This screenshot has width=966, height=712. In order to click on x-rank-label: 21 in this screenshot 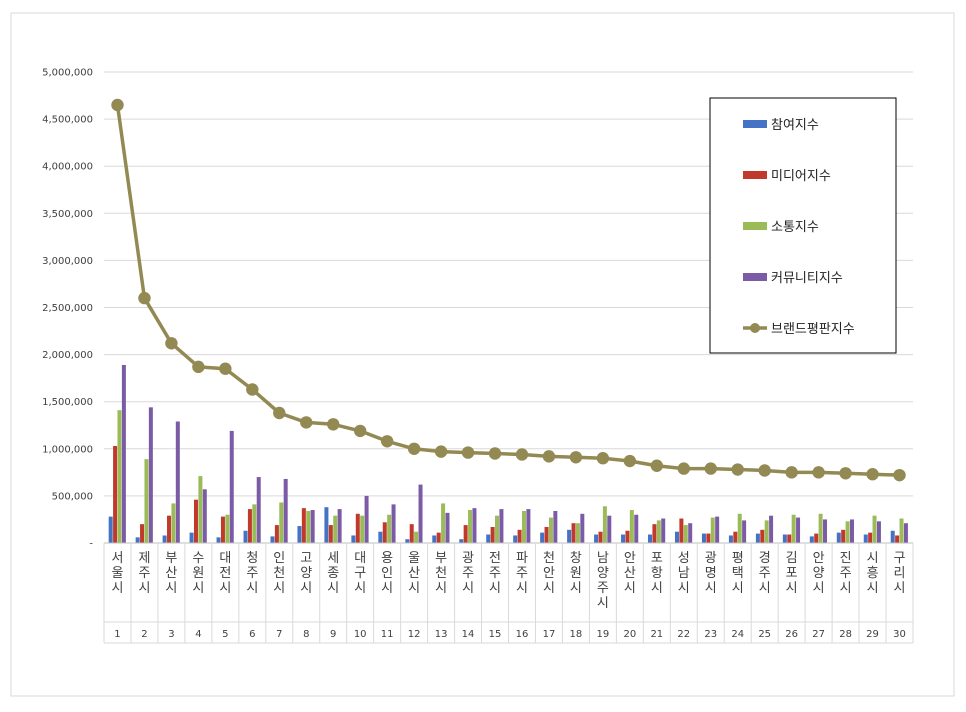, I will do `click(656, 634)`.